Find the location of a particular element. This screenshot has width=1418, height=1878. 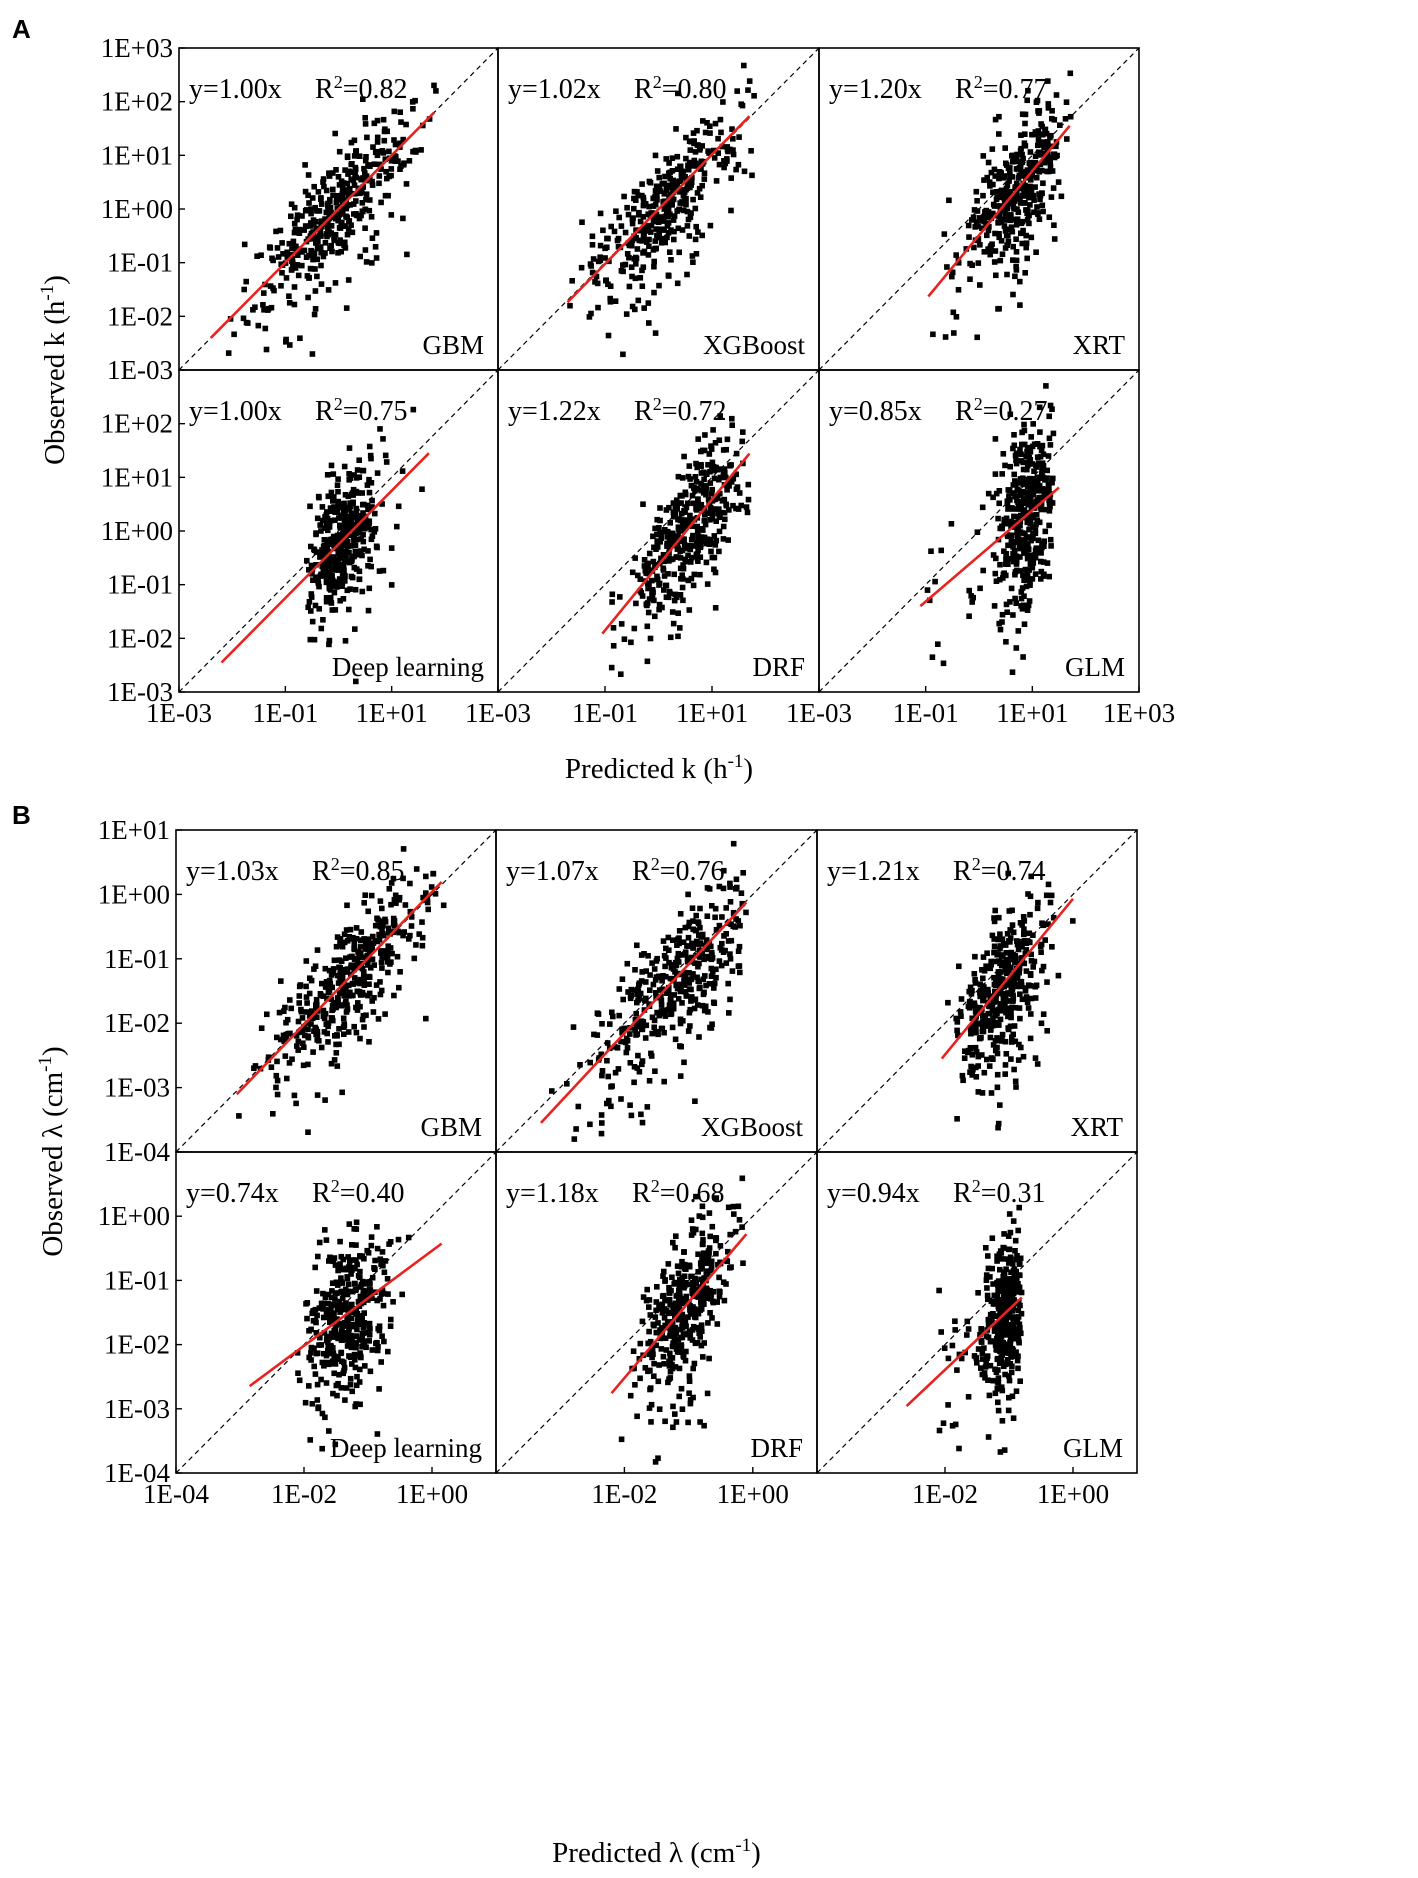

r-squared-letter: R is located at coordinates (641, 1193).